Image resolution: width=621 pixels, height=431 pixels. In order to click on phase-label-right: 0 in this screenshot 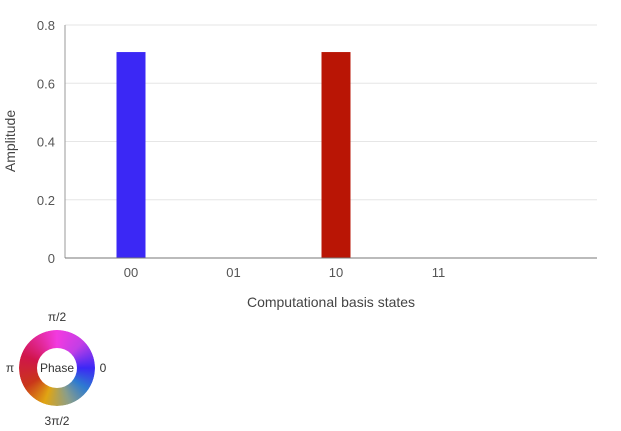, I will do `click(103, 368)`.